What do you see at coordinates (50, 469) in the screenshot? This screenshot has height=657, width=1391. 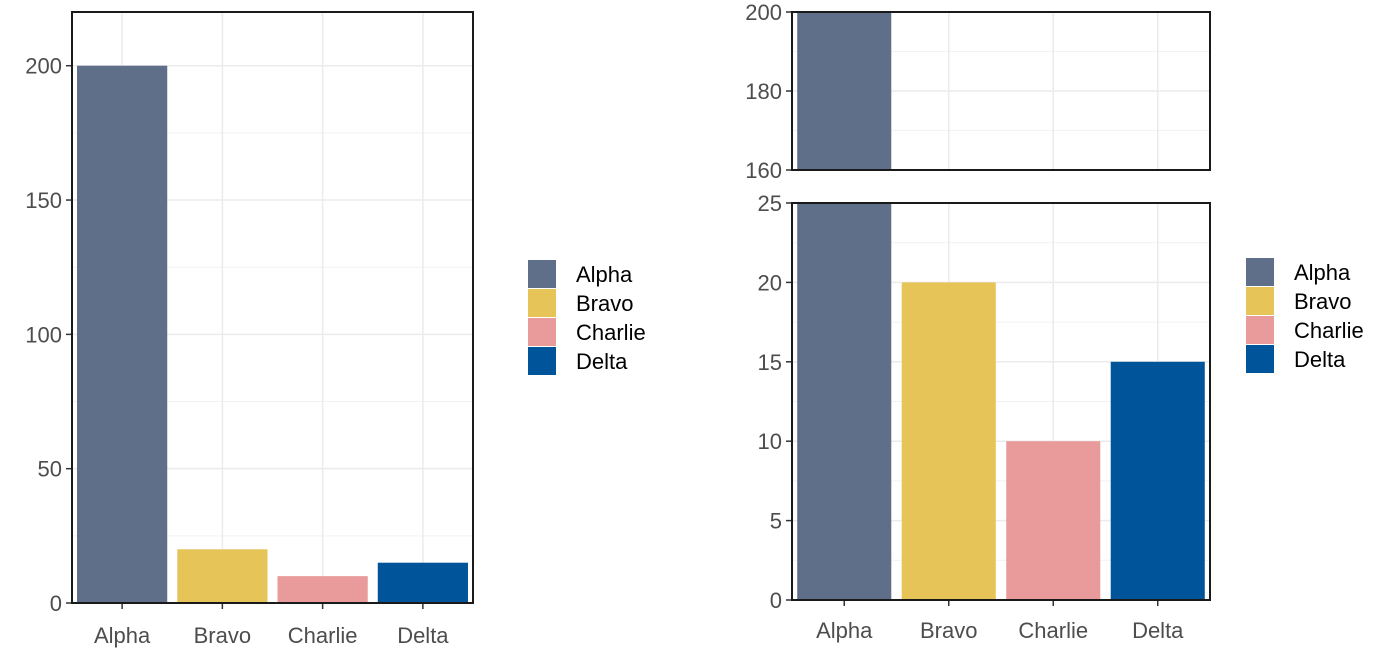 I see `y-tick-label: 50` at bounding box center [50, 469].